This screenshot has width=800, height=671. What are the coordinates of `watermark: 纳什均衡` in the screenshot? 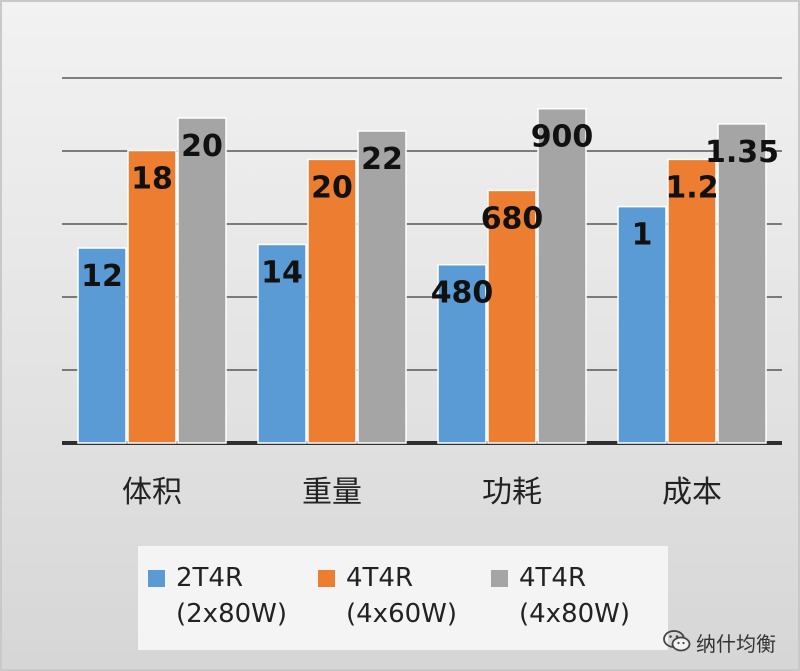 It's located at (730, 642).